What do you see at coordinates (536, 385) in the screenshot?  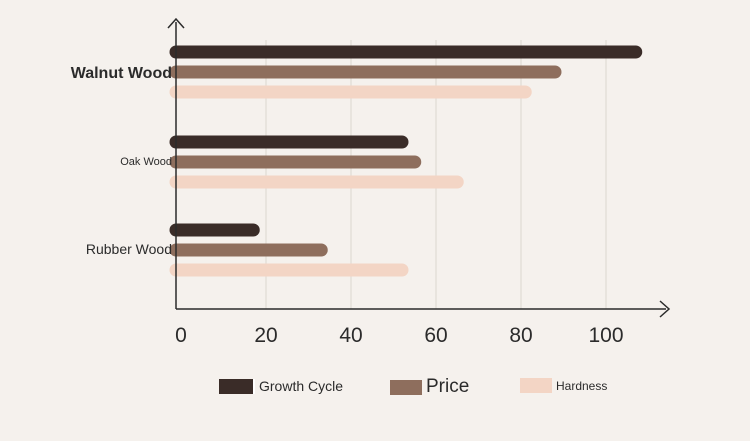 I see `legend-swatch-hardness` at bounding box center [536, 385].